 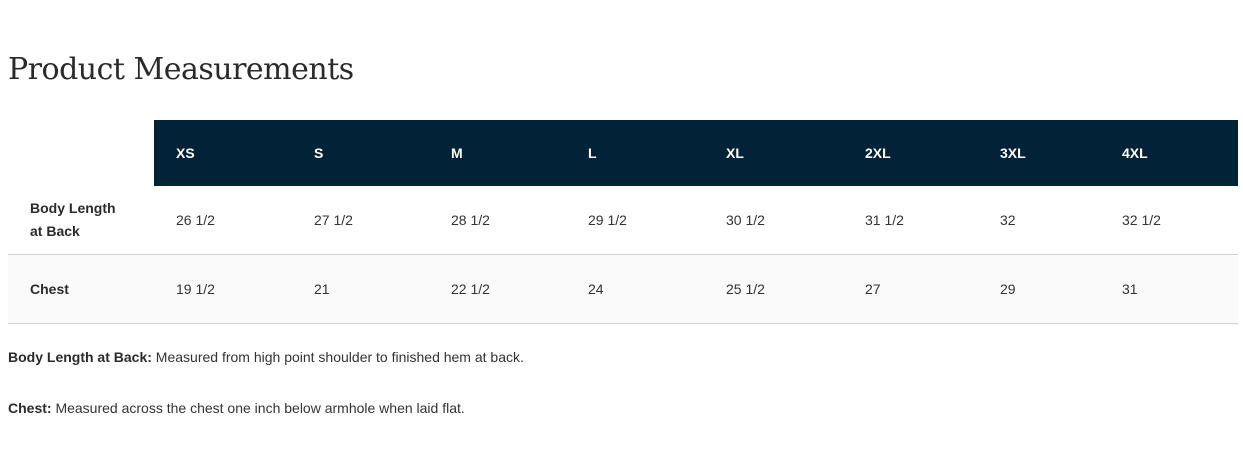 I want to click on note-term: Chest:, so click(x=30, y=408).